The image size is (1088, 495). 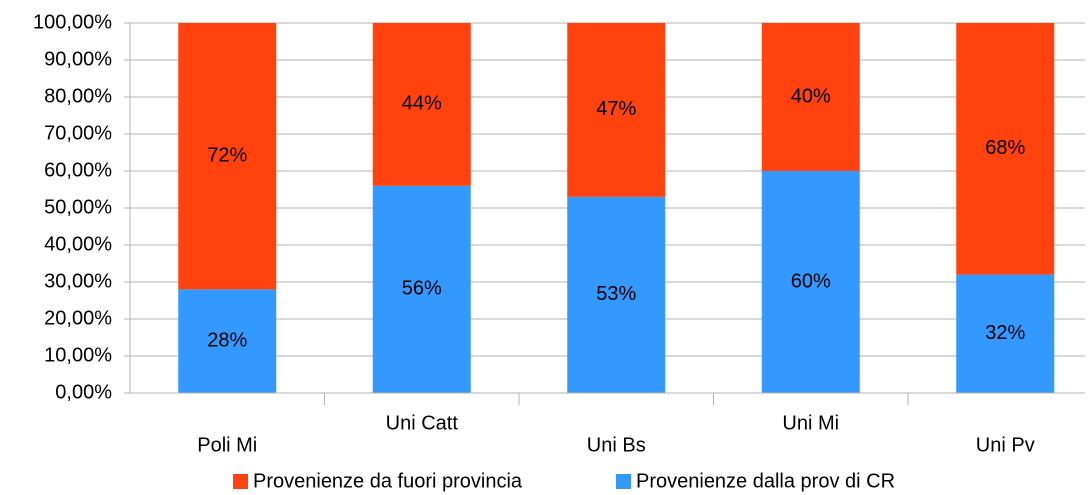 I want to click on legend-label: Provenienze dalla prov di CR, so click(x=765, y=481).